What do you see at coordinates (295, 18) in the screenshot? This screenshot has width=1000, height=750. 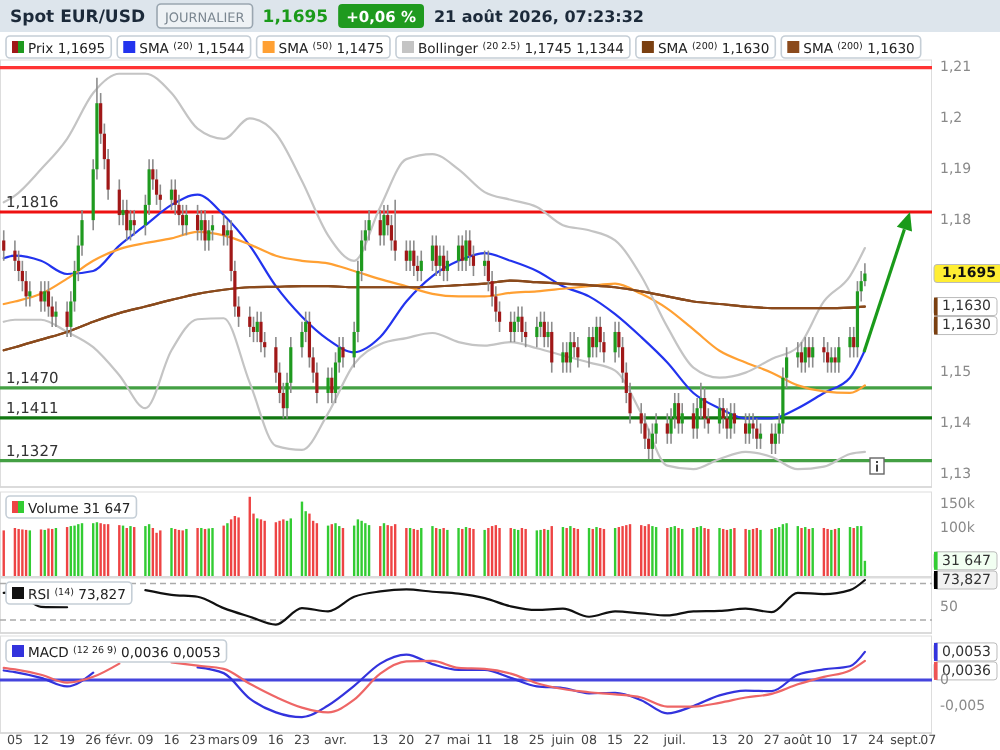 I see `text: 1,1695` at bounding box center [295, 18].